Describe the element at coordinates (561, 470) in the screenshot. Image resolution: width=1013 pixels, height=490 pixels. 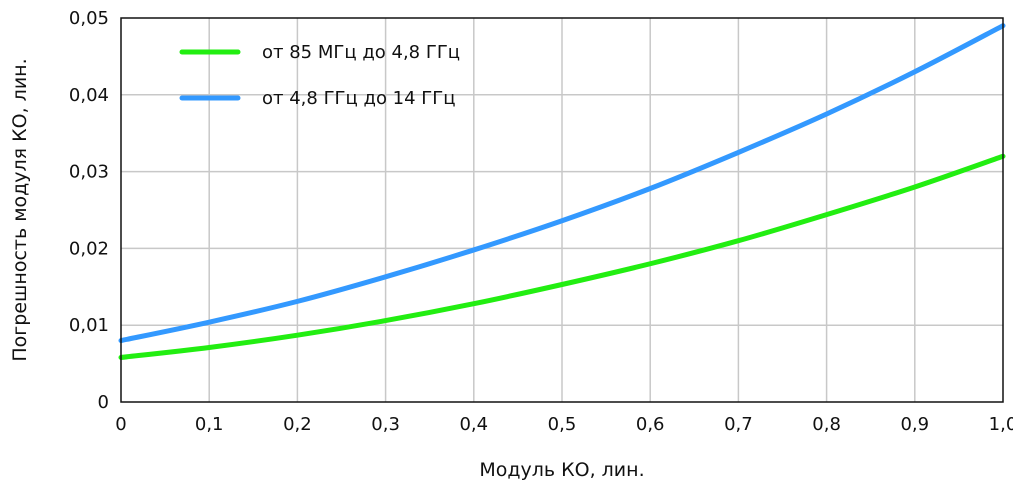
I see `x-axis-title: Модуль КО, лин.` at that location.